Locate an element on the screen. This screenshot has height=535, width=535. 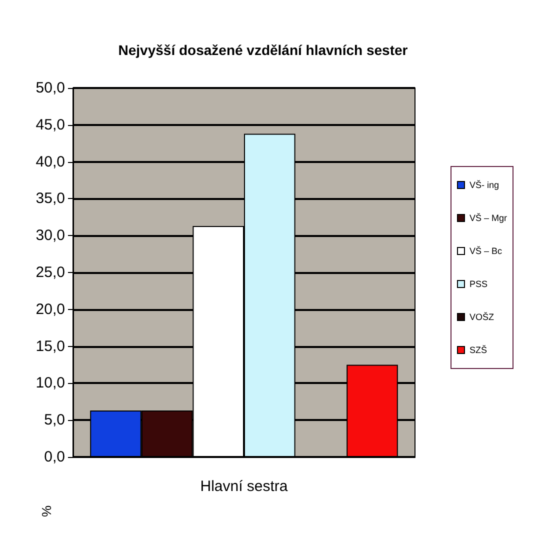
y-tick-label: 0,0 is located at coordinates (54, 457).